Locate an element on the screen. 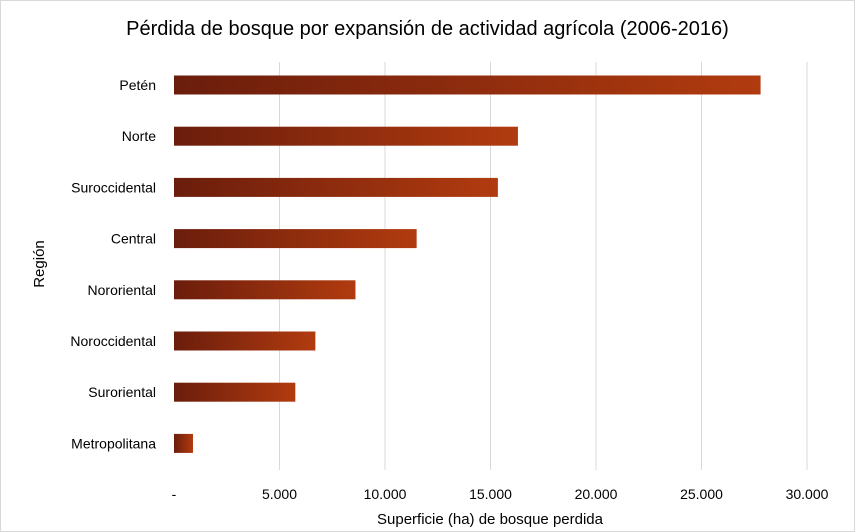 The width and height of the screenshot is (855, 532). category-label: Petén is located at coordinates (137, 85).